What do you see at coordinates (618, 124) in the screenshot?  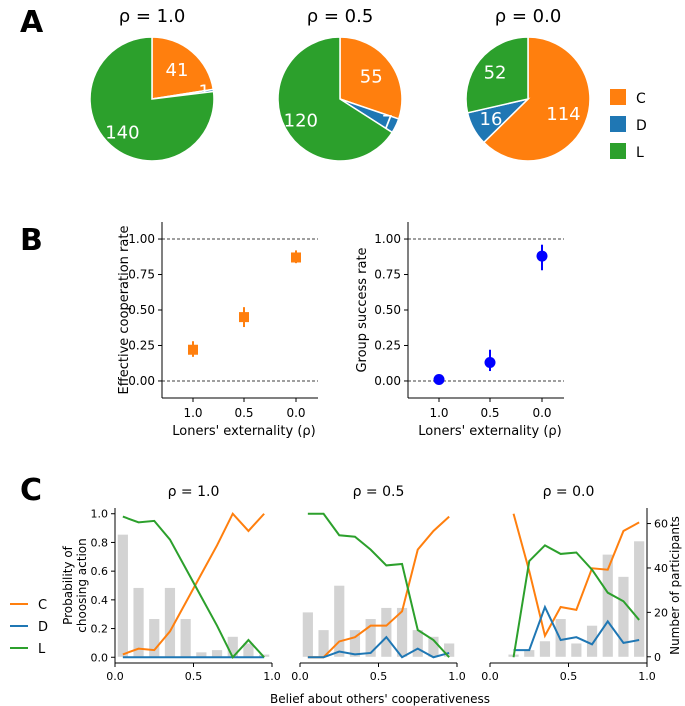 I see `legend-swatch-D` at bounding box center [618, 124].